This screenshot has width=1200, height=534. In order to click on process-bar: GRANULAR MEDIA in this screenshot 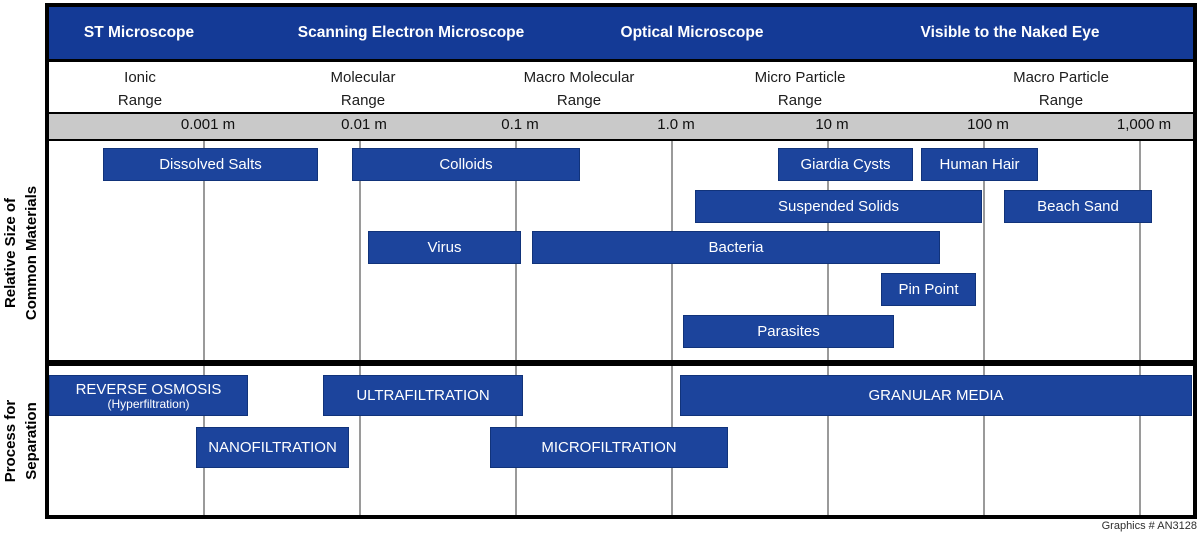, I will do `click(936, 395)`.